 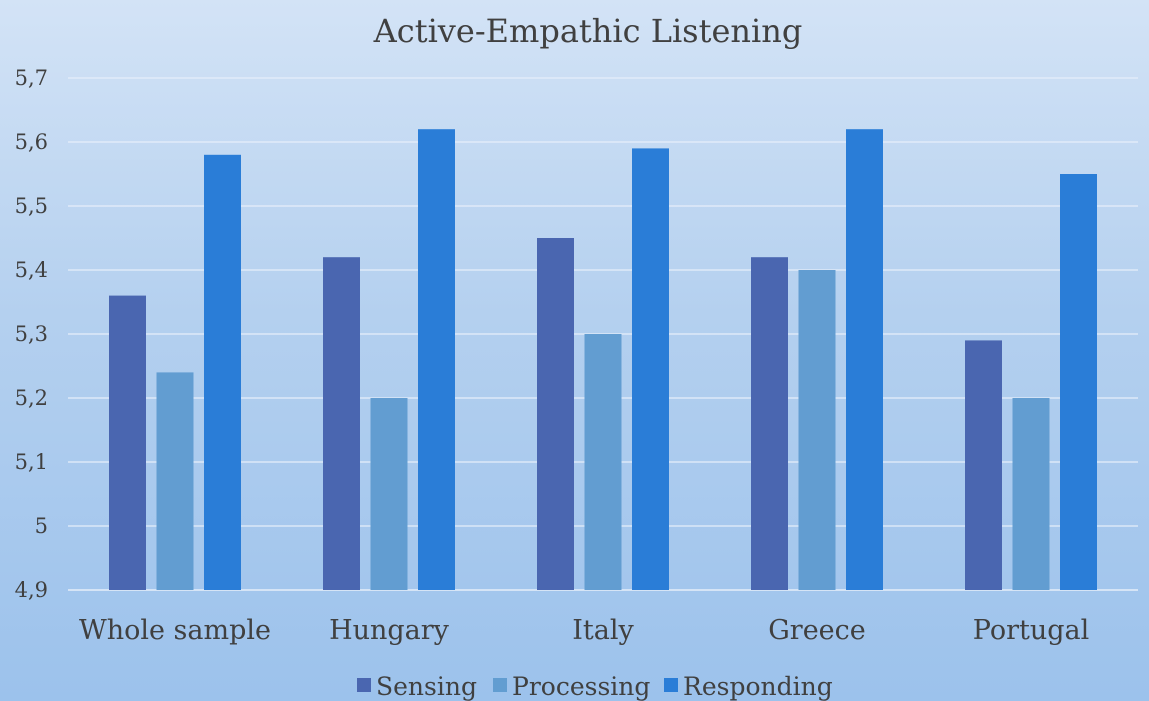 I want to click on bar-processing-whole-sample, so click(x=175, y=481).